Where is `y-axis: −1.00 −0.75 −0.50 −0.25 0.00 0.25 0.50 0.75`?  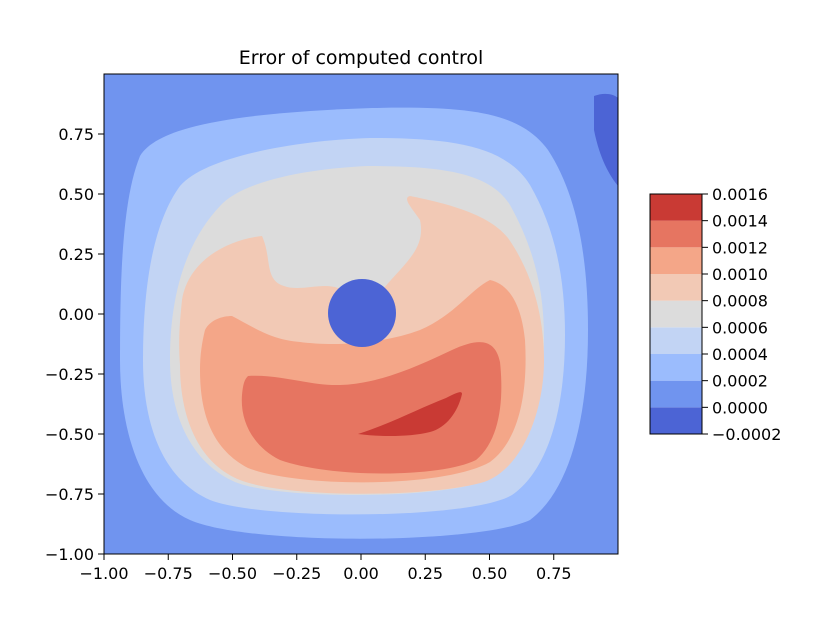 y-axis: −1.00 −0.75 −0.50 −0.25 0.00 0.25 0.50 0.75 is located at coordinates (74, 344).